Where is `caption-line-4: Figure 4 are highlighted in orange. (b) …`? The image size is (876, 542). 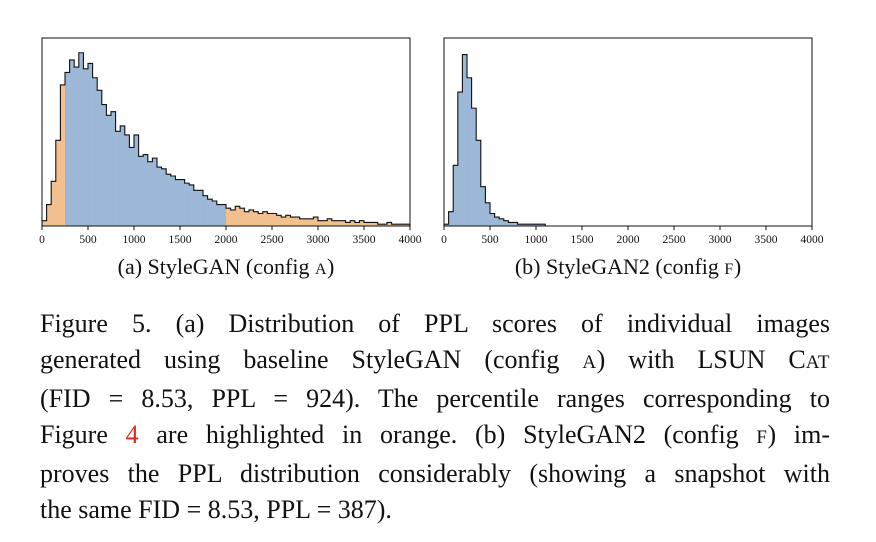 caption-line-4: Figure 4 are highlighted in orange. (b) … is located at coordinates (435, 436).